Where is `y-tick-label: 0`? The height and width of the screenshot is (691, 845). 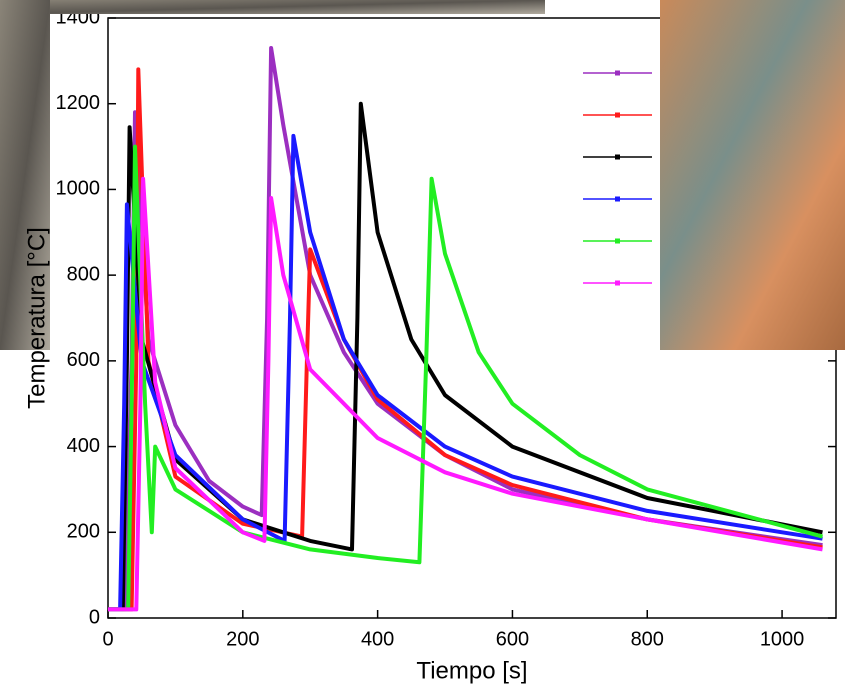
y-tick-label: 0 is located at coordinates (94, 617).